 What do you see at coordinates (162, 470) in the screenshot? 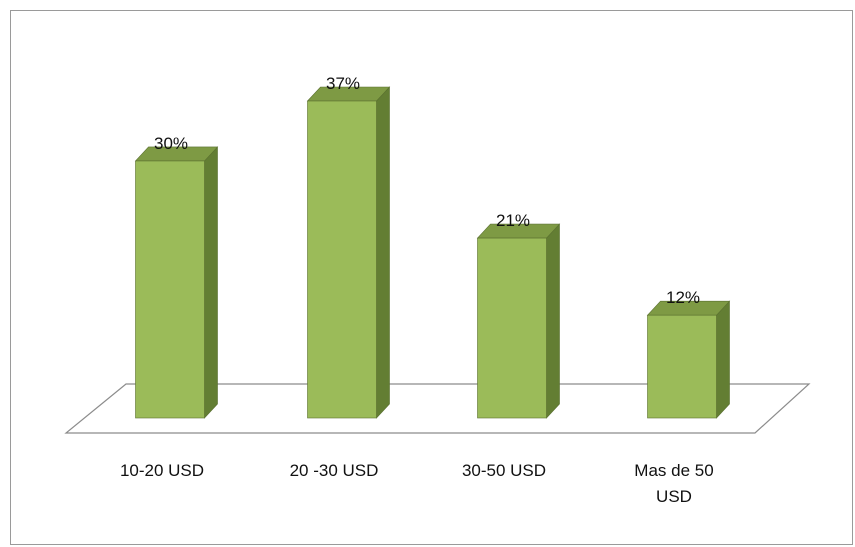
I see `category-label-1: 10-20 USD` at bounding box center [162, 470].